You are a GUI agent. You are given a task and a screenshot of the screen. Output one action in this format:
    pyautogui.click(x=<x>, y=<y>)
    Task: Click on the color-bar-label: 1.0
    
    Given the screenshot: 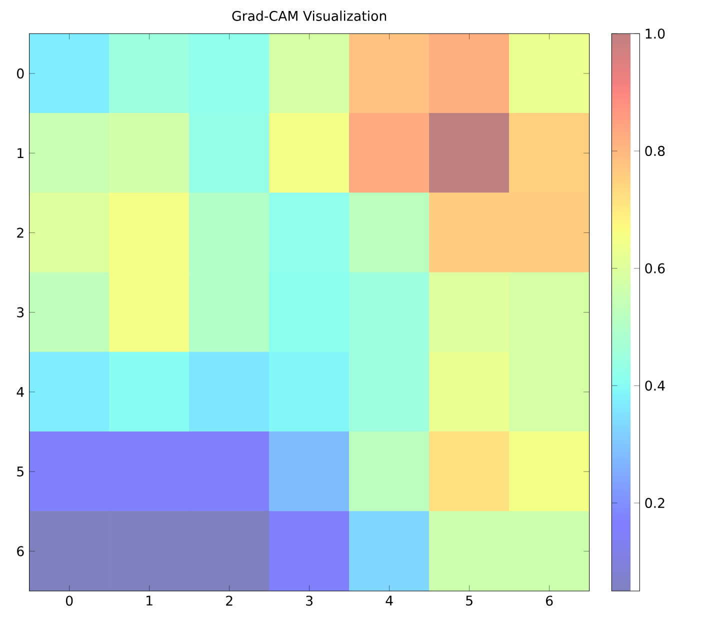 What is the action you would take?
    pyautogui.click(x=655, y=33)
    